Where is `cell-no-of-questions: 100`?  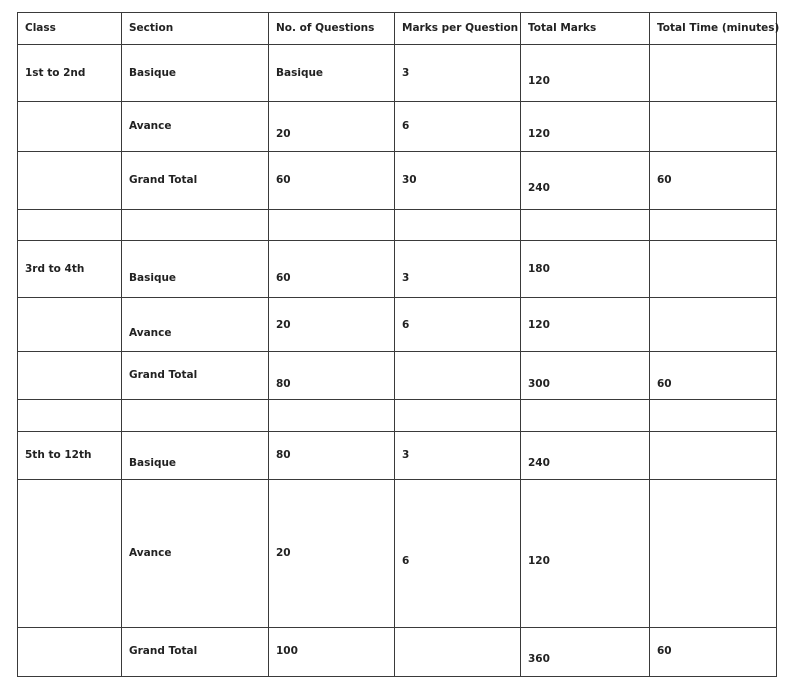 cell-no-of-questions: 100 is located at coordinates (287, 651).